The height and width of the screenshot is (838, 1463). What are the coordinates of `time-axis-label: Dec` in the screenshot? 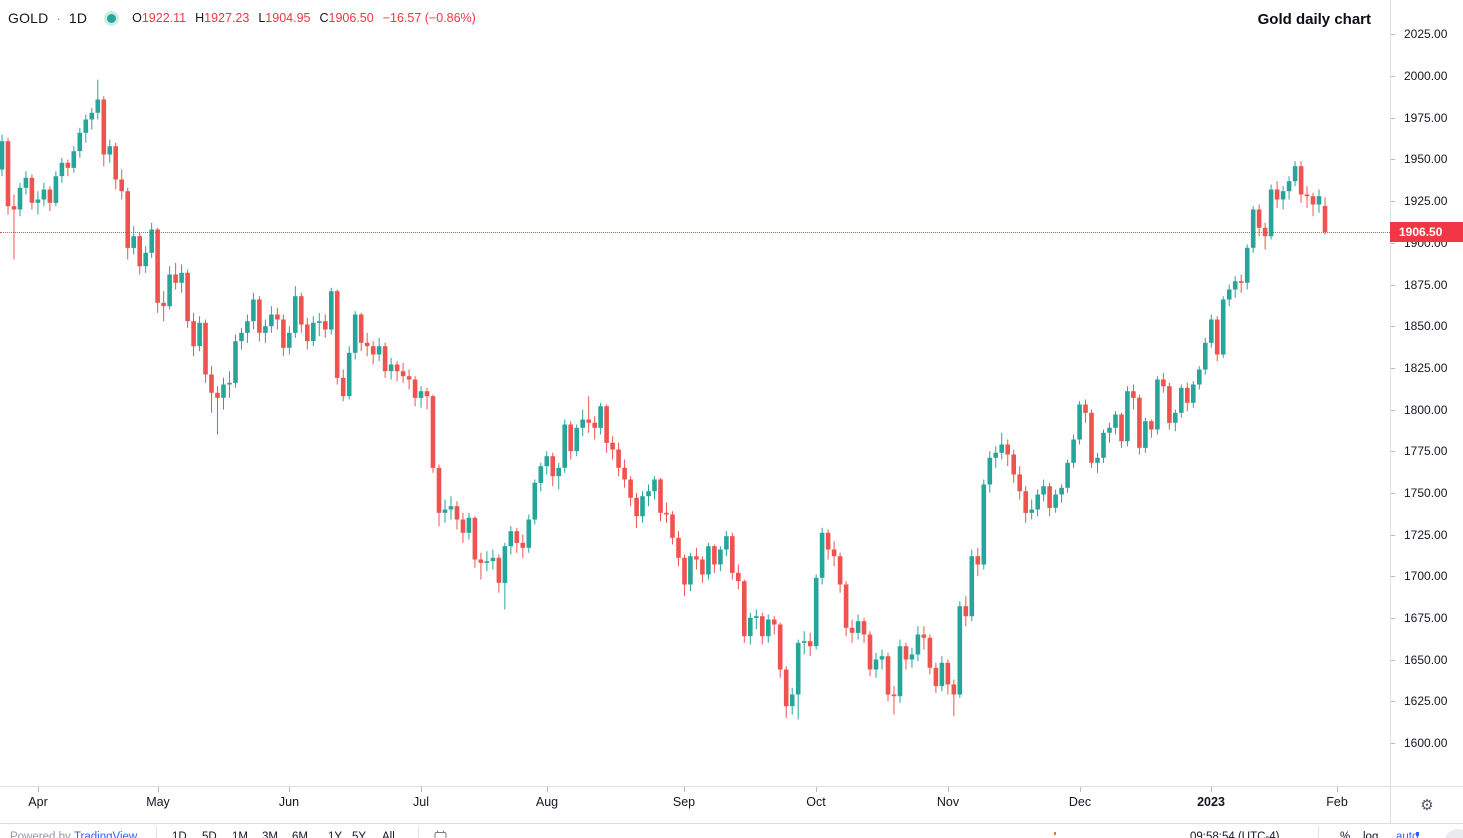 It's located at (1080, 802).